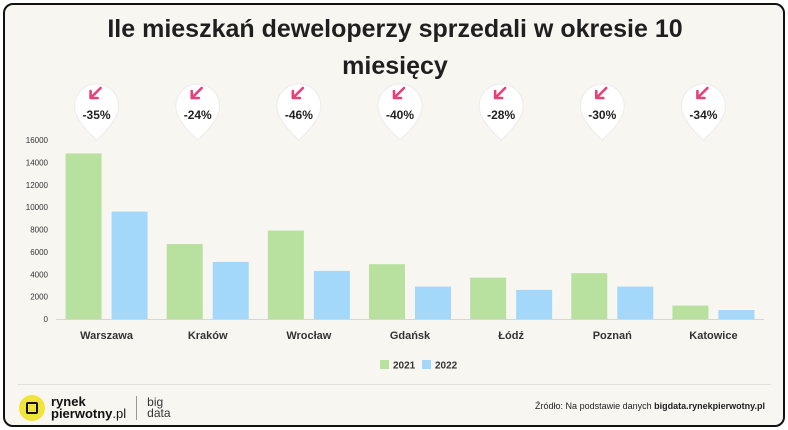 This screenshot has width=788, height=430. I want to click on logo-line2-light: .pl, so click(119, 413).